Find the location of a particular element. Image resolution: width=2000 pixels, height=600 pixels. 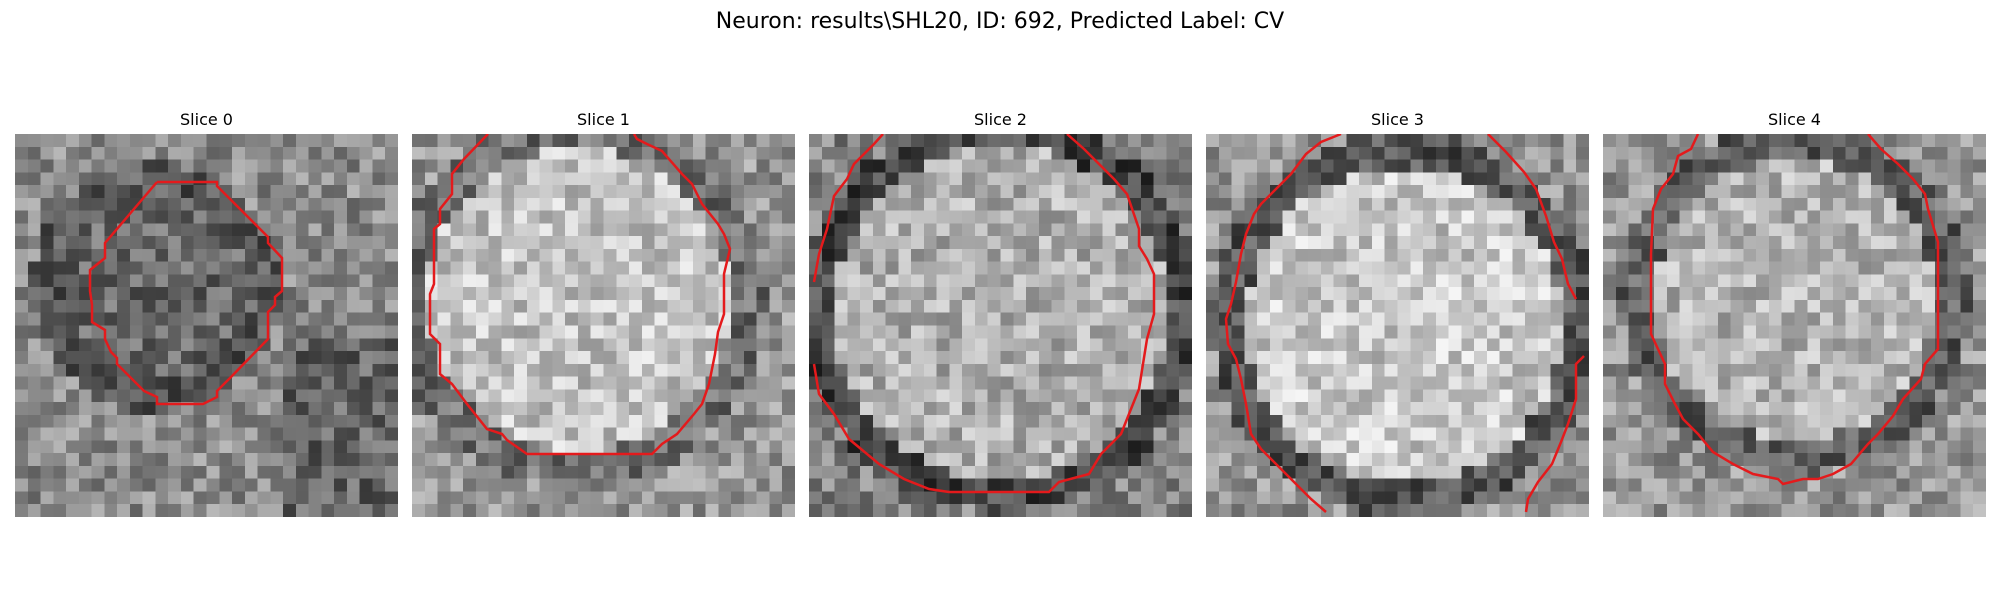

slice-title-1: Slice 1 is located at coordinates (603, 119).